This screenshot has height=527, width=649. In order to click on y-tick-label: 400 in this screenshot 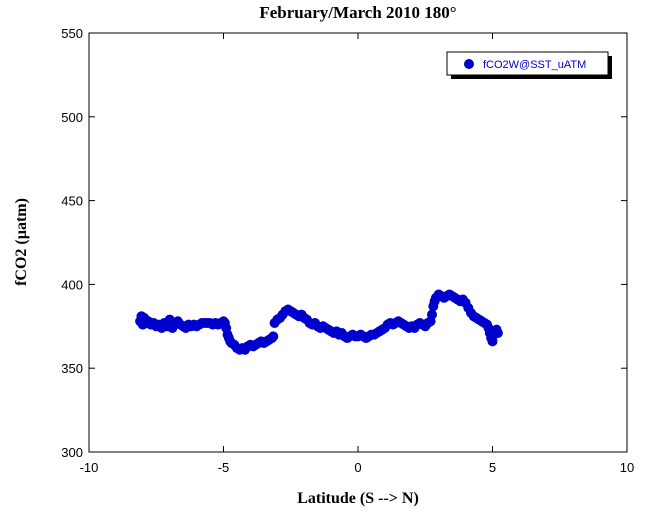, I will do `click(72, 284)`.